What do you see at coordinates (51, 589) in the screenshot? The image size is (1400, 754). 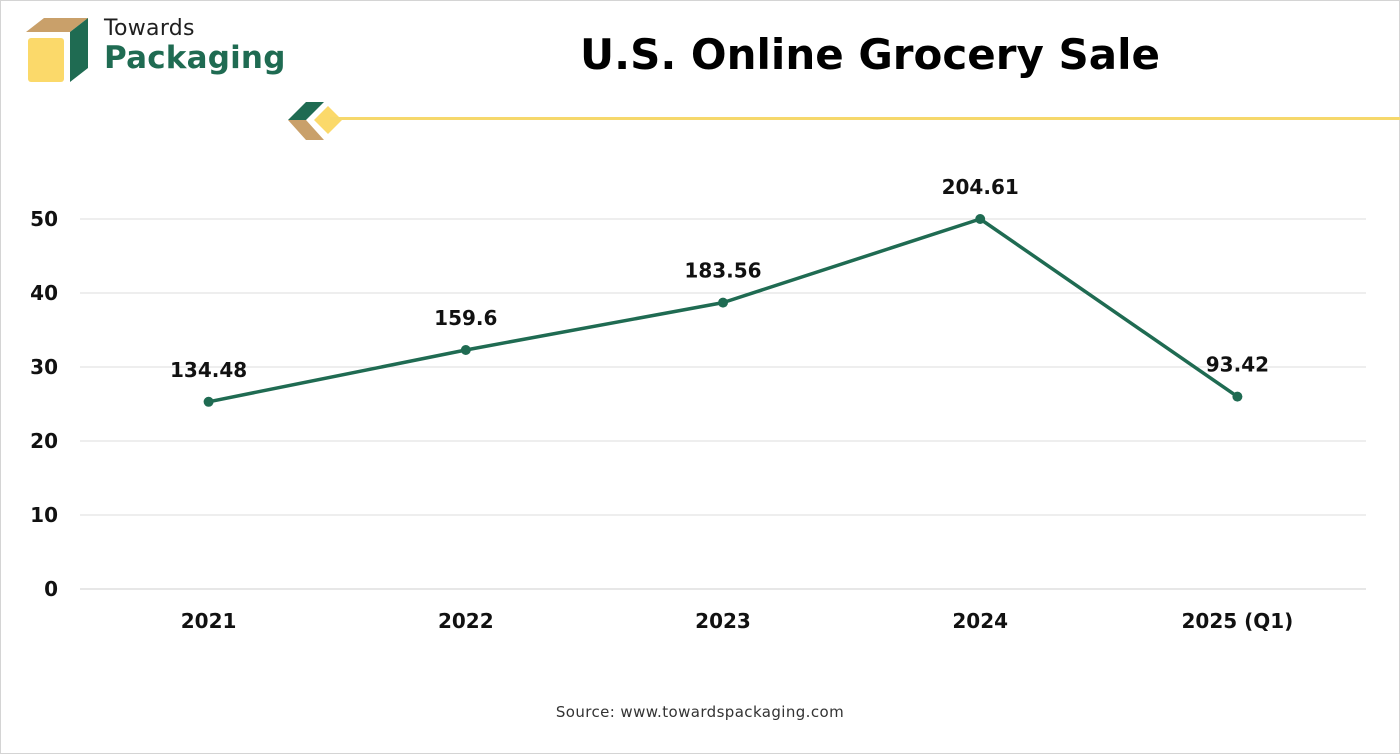 I see `y-tick-label: 0` at bounding box center [51, 589].